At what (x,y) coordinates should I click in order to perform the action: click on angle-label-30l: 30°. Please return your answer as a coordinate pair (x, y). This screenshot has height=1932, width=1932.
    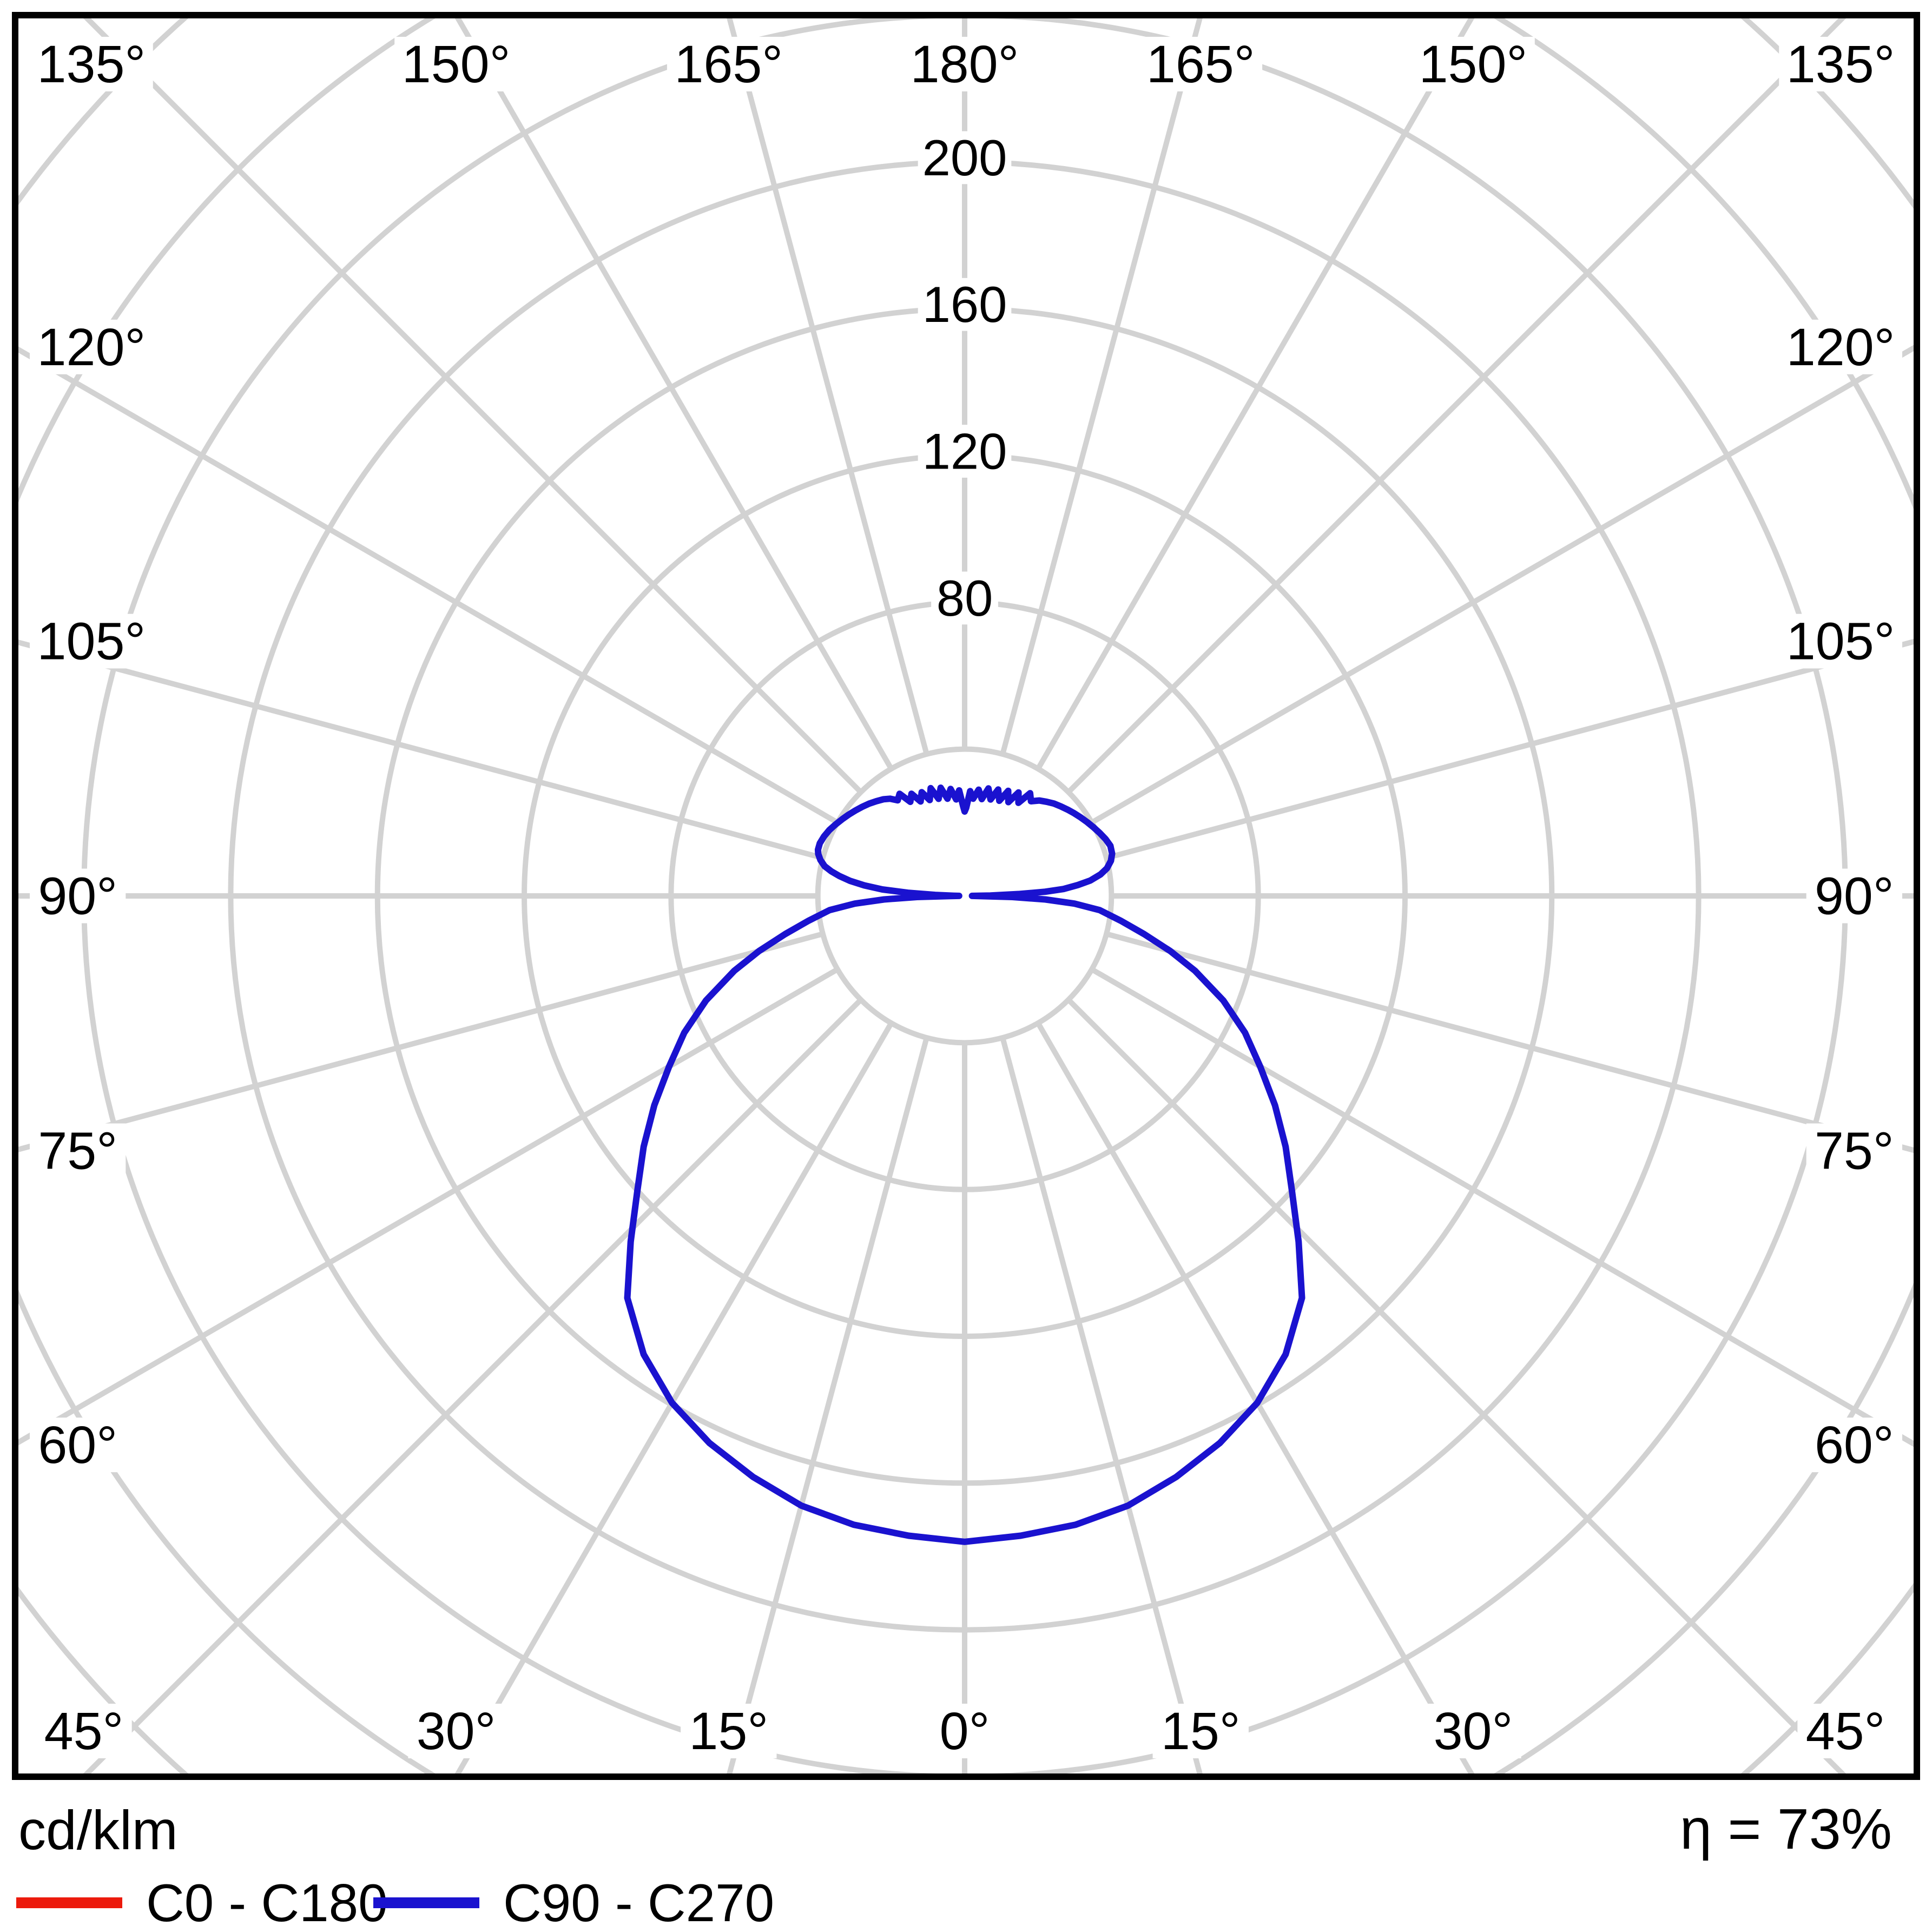
    Looking at the image, I should click on (456, 1731).